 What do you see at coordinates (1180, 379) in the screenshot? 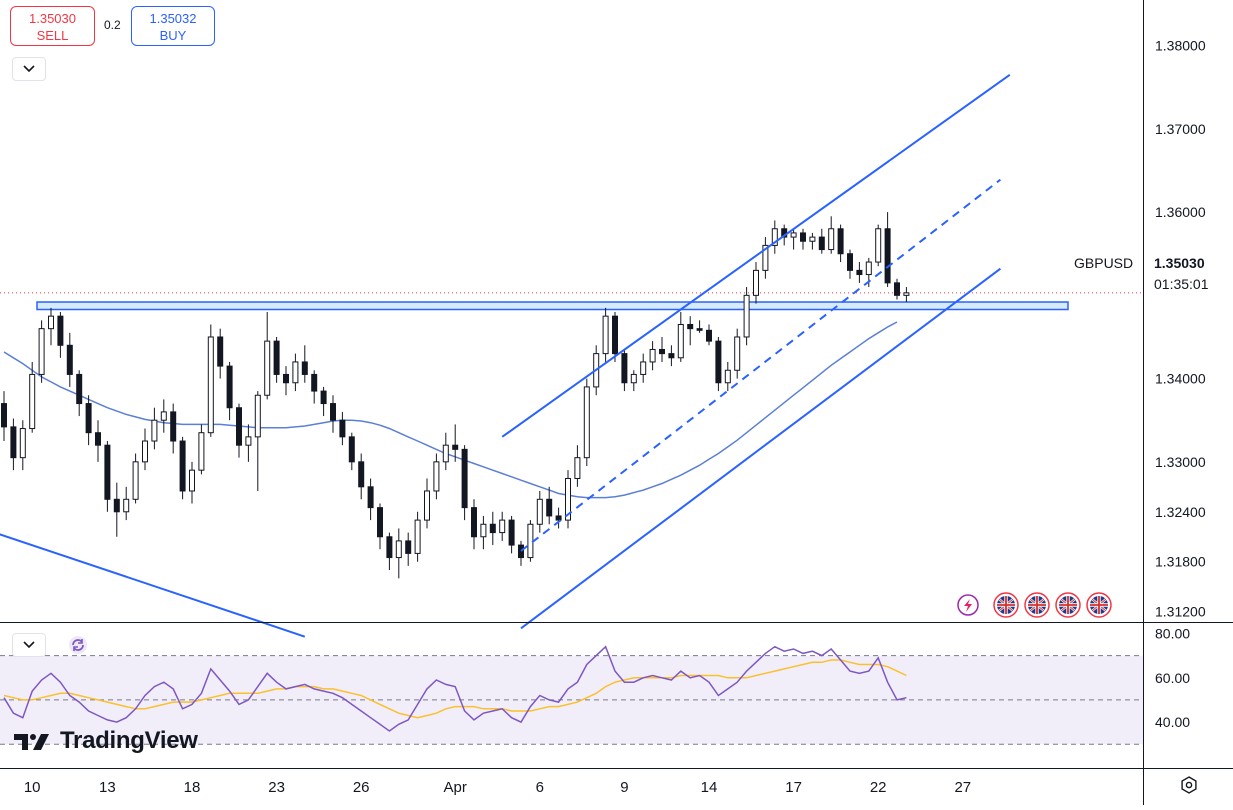
I see `price-tick-label: 1.34000` at bounding box center [1180, 379].